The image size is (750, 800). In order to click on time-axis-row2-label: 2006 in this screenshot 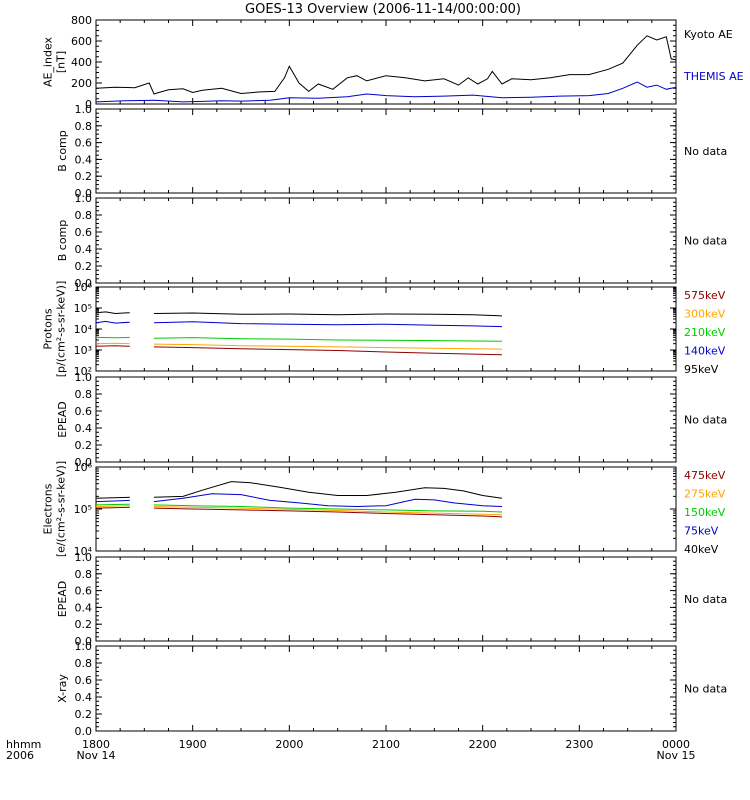, I will do `click(20, 755)`.